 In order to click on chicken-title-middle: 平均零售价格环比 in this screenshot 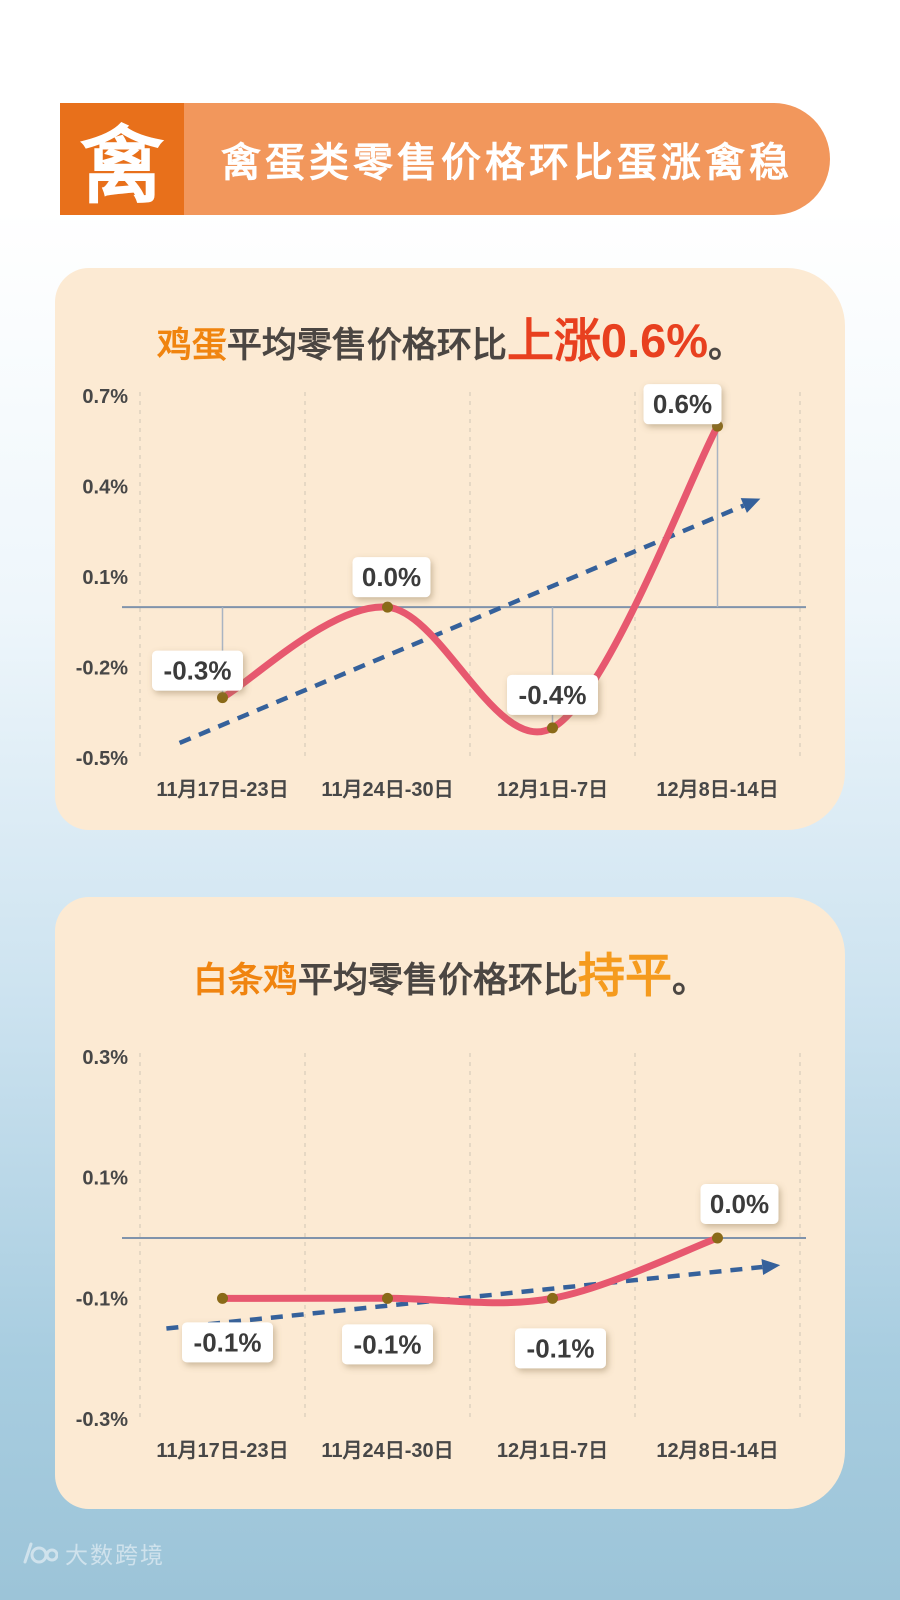, I will do `click(437, 980)`.